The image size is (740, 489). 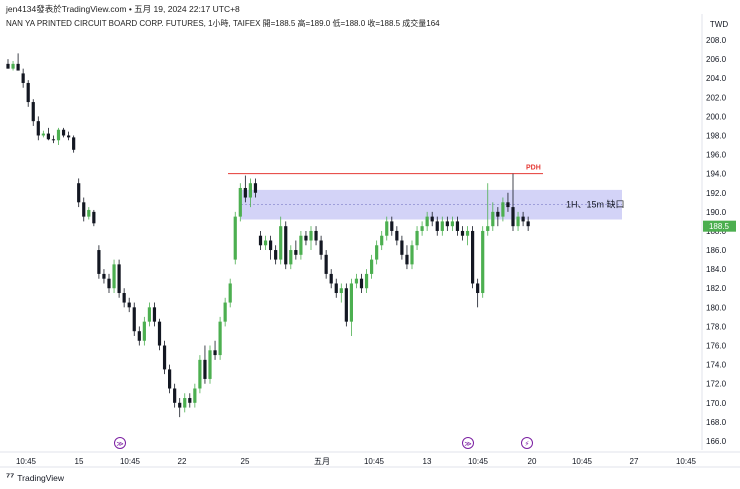 I want to click on event-marker-3: ⚡, so click(x=527, y=443).